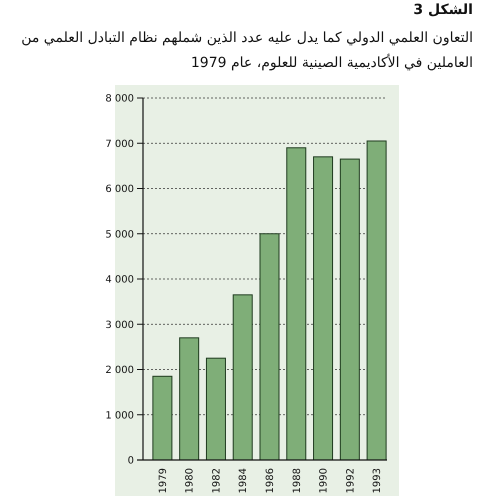 The width and height of the screenshot is (499, 504). What do you see at coordinates (131, 461) in the screenshot?
I see `y-tick-label: 0` at bounding box center [131, 461].